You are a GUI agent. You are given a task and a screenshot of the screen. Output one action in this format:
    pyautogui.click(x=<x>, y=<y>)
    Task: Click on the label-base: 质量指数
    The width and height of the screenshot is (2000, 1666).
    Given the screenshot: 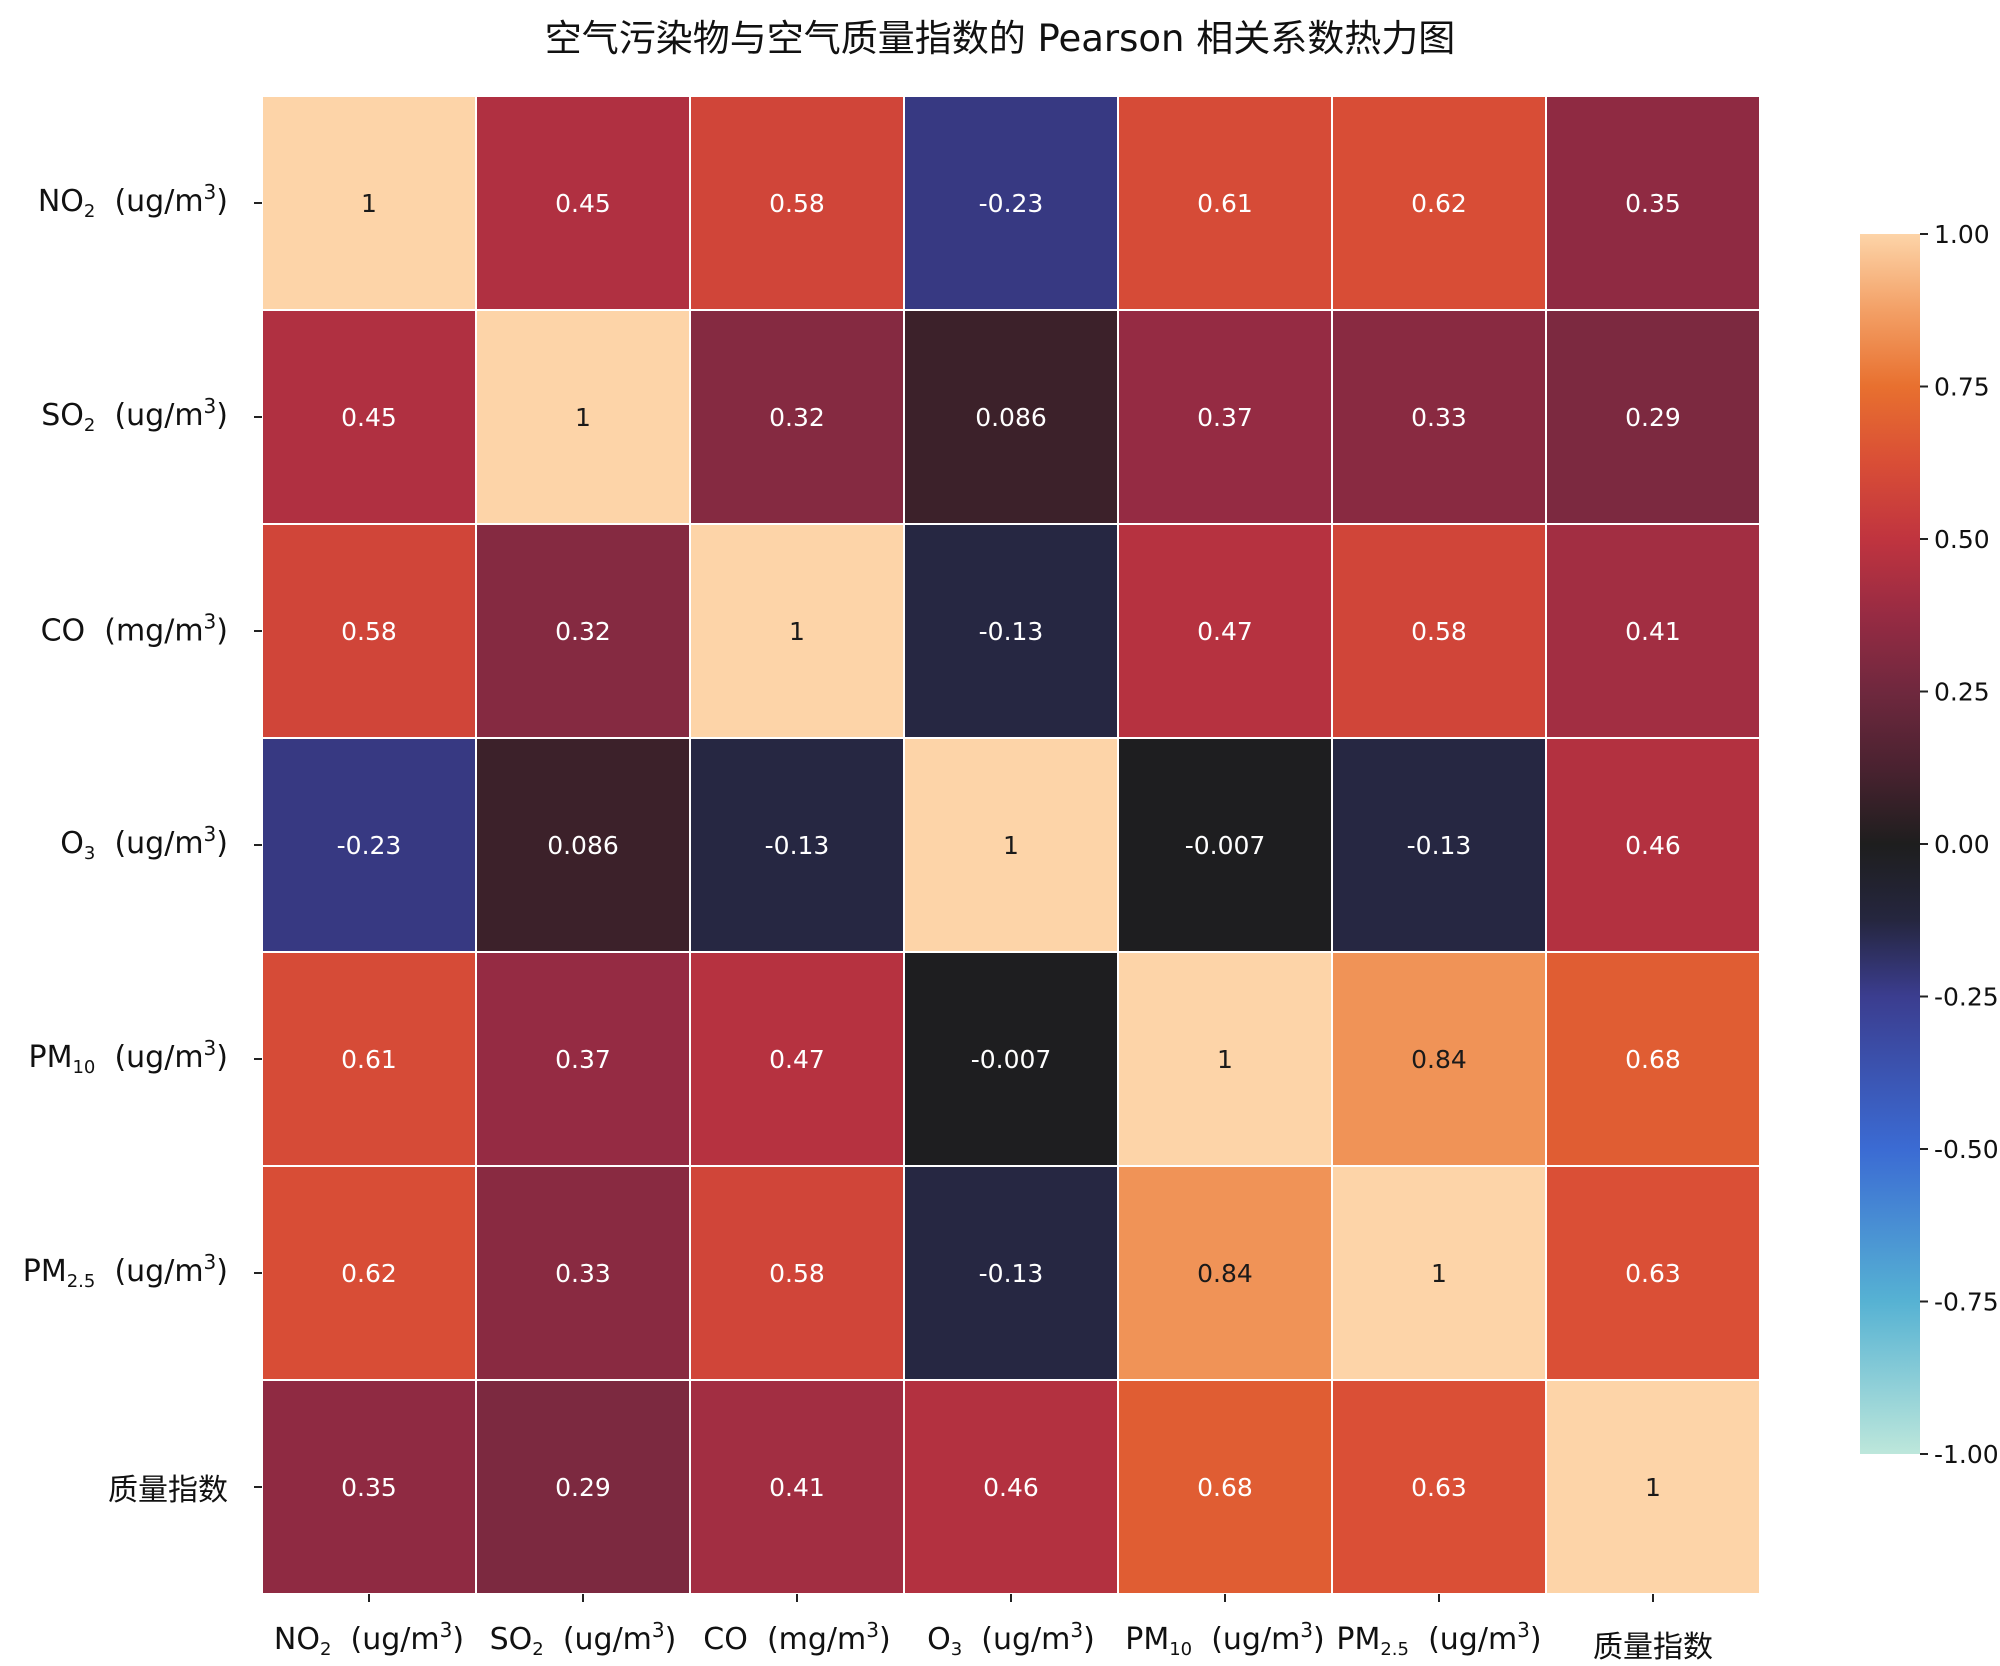 What is the action you would take?
    pyautogui.click(x=168, y=1490)
    